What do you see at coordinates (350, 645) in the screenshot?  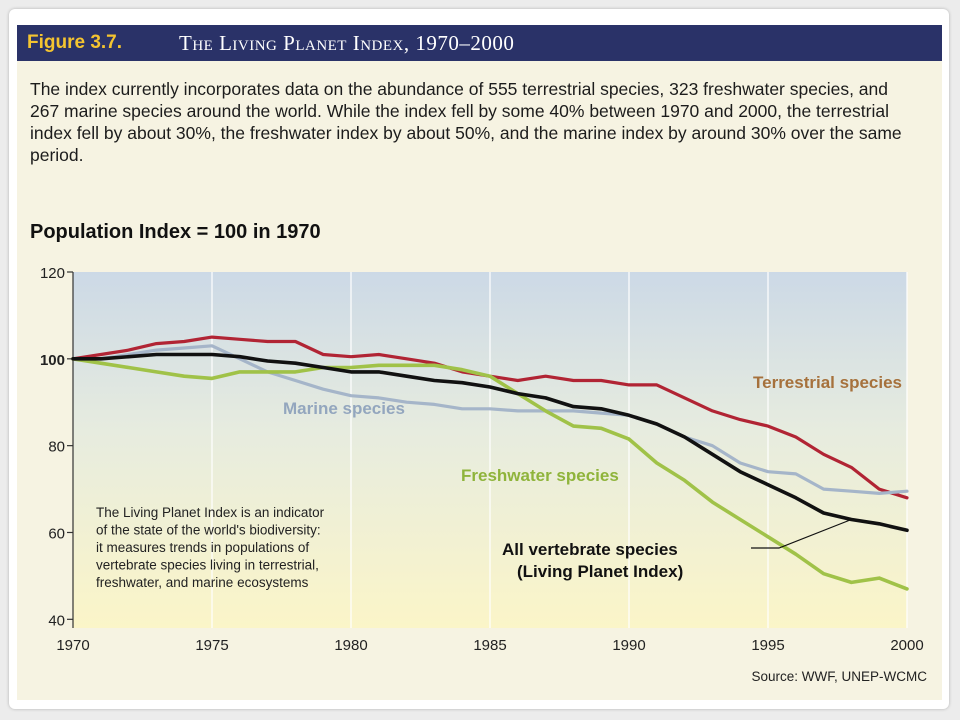 I see `x-tick-label: 1980` at bounding box center [350, 645].